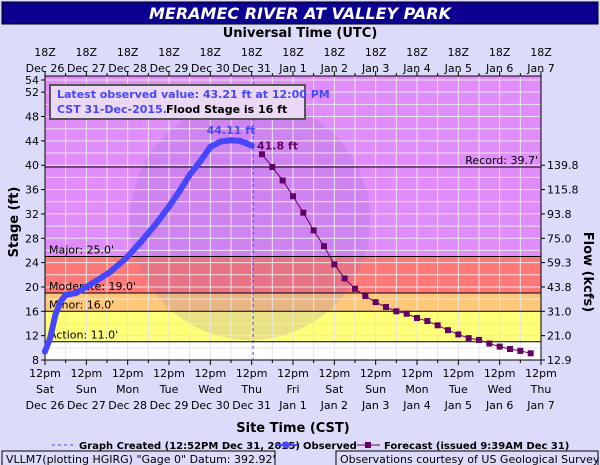 Image resolution: width=600 pixels, height=465 pixels. I want to click on y-tick-label: 8, so click(35, 360).